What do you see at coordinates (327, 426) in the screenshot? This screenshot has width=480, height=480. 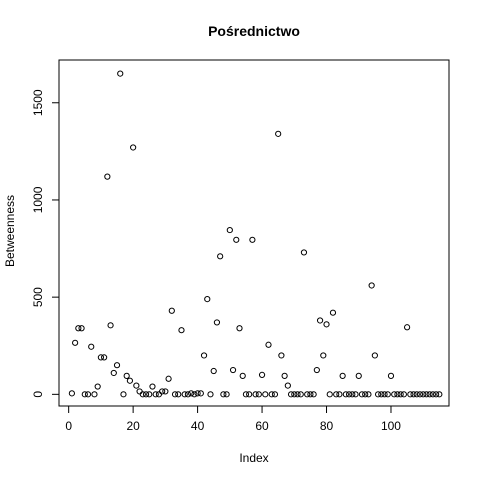 I see `x-tick-label-80: 80` at bounding box center [327, 426].